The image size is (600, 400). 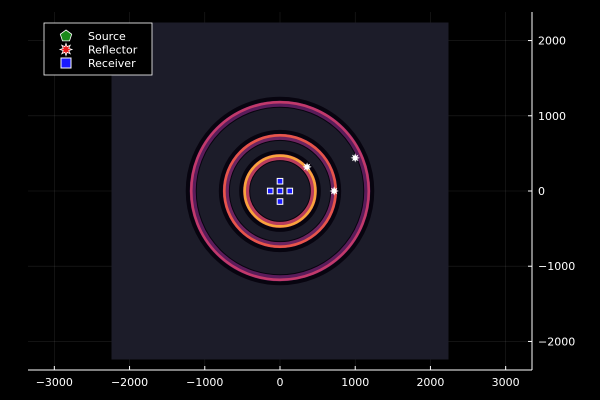 What do you see at coordinates (107, 36) in the screenshot?
I see `legend-label-source: Source` at bounding box center [107, 36].